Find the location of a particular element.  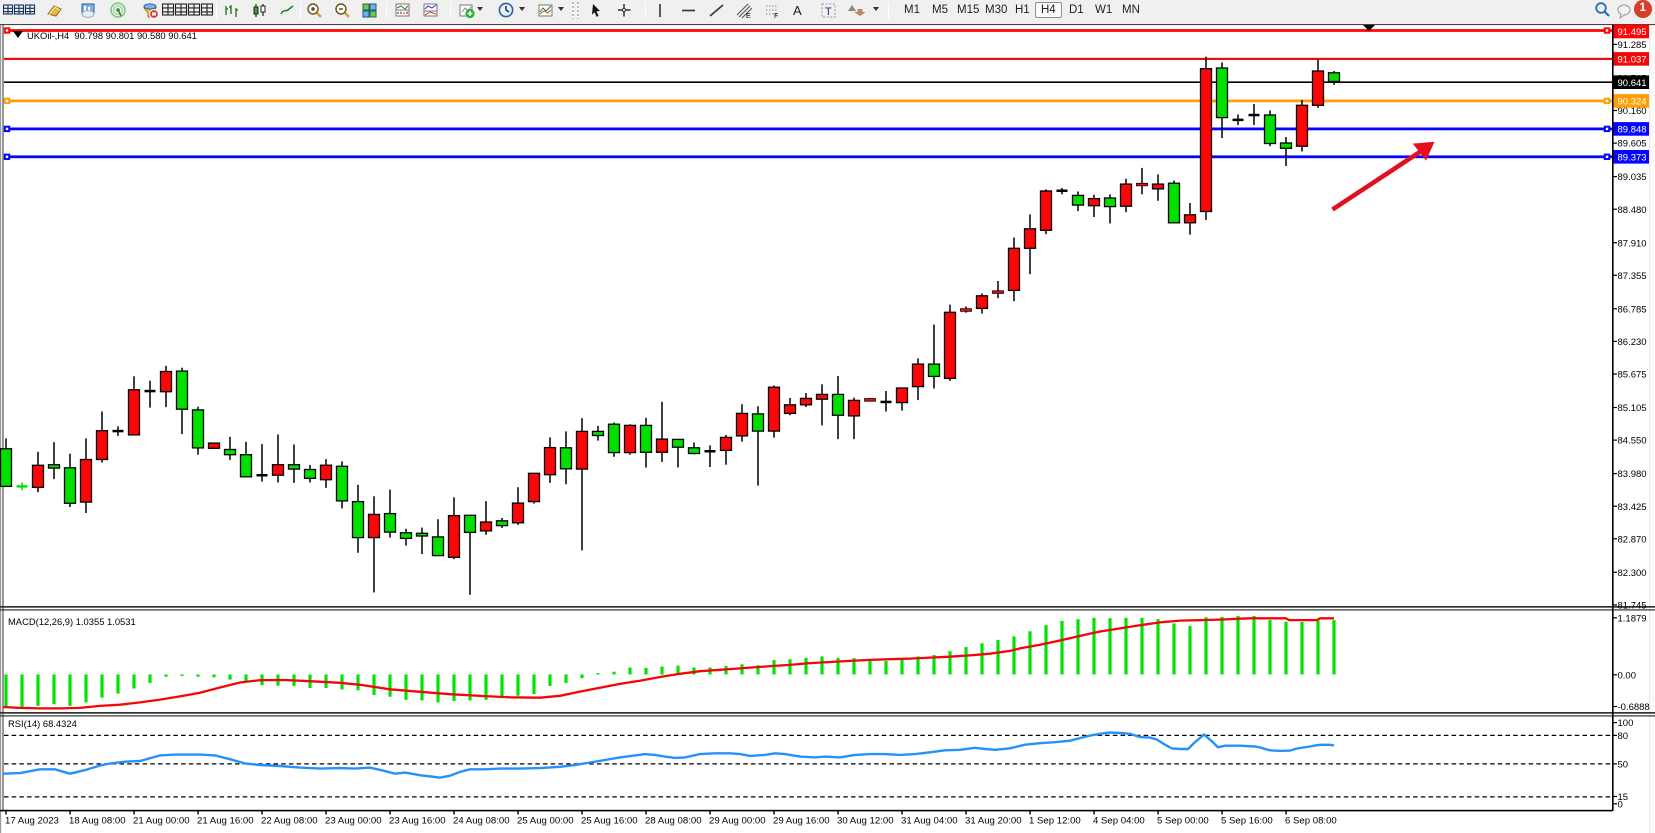

svg-text: 86.785 is located at coordinates (1632, 309).